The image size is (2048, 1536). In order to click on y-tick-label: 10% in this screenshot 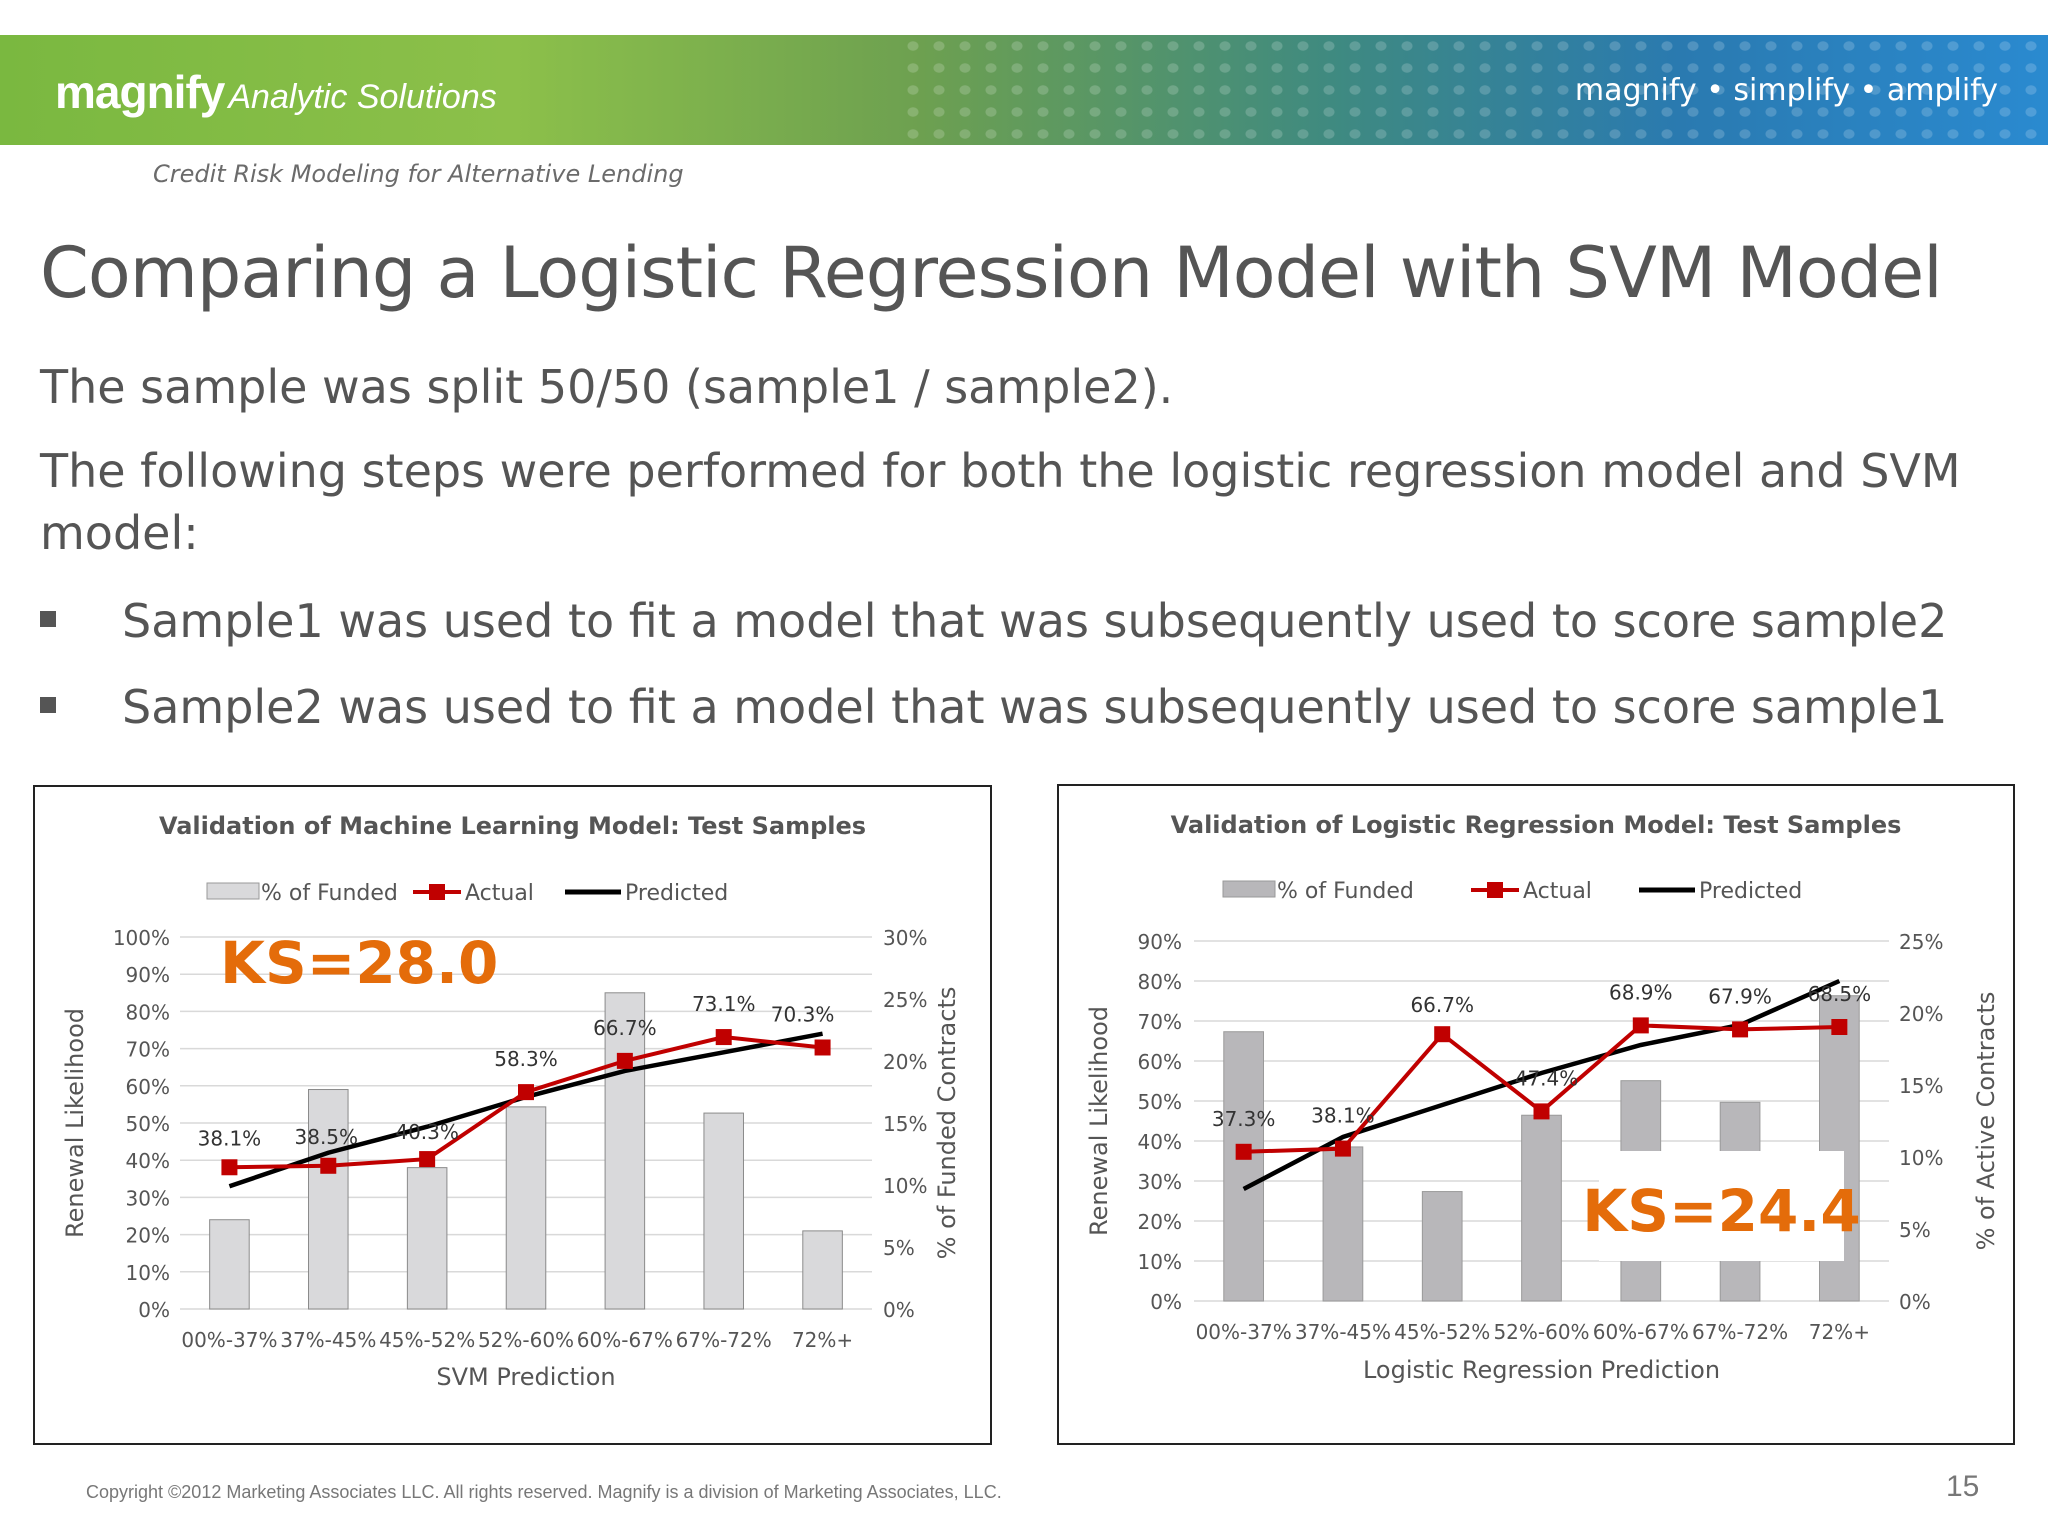, I will do `click(1160, 1262)`.